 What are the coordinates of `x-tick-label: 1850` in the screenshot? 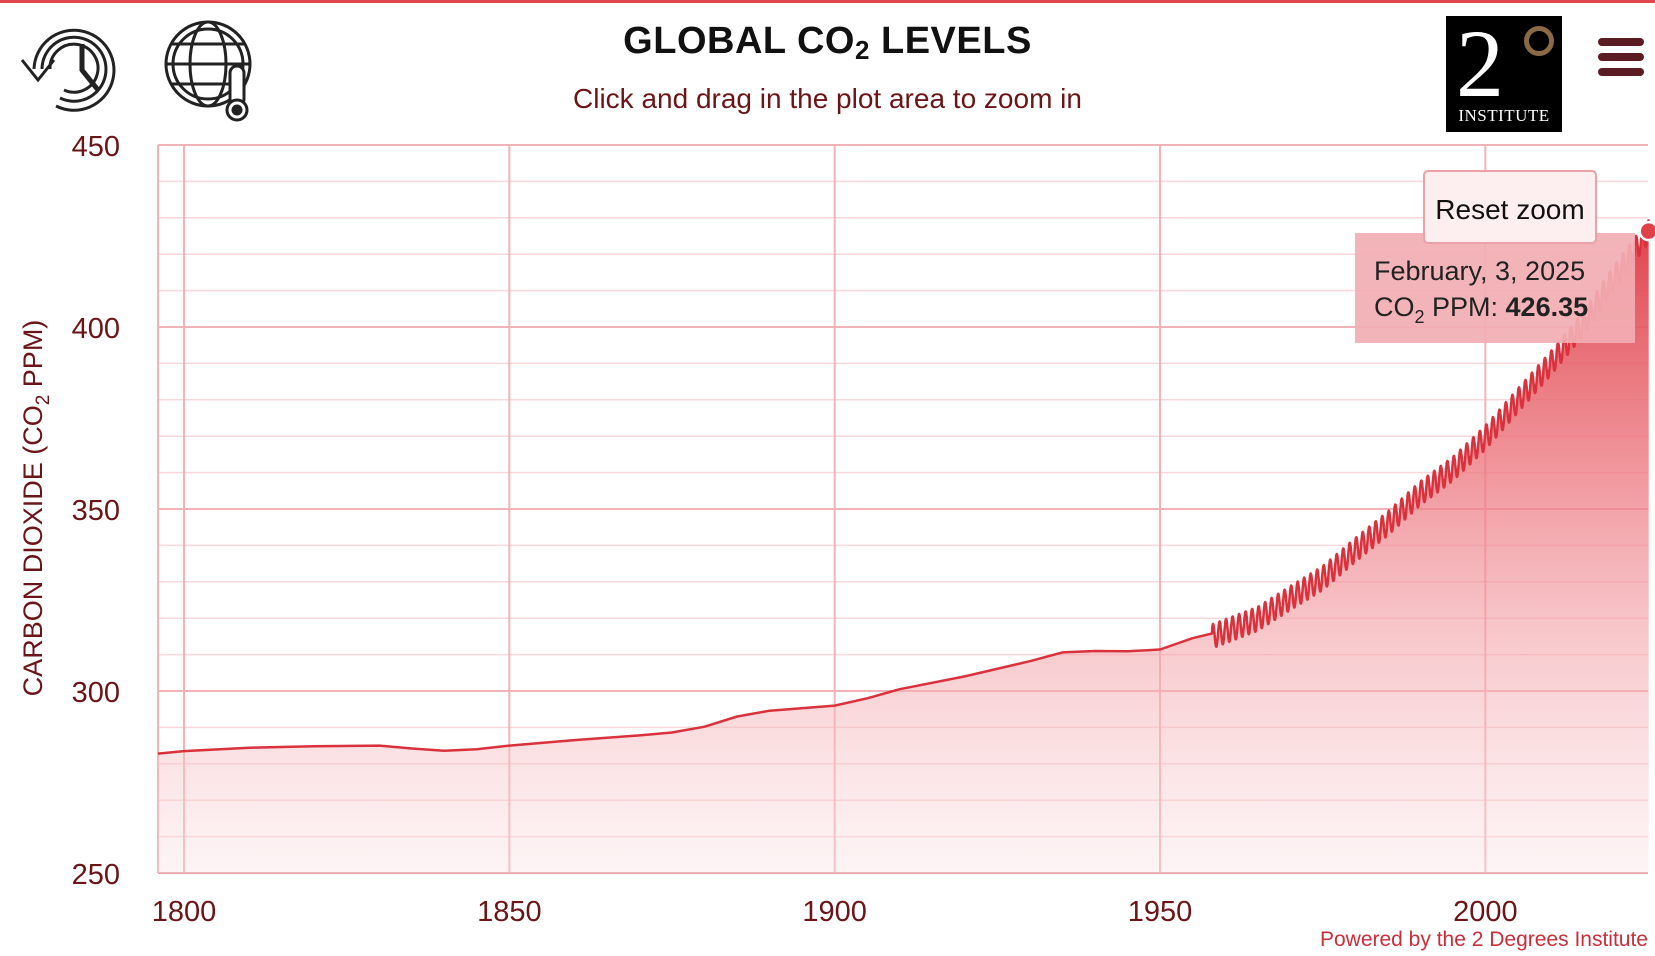 It's located at (509, 912).